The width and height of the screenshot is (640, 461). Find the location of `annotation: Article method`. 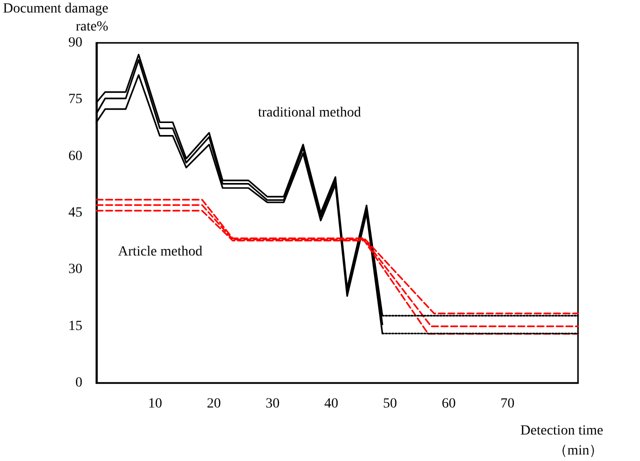

annotation: Article method is located at coordinates (160, 252).